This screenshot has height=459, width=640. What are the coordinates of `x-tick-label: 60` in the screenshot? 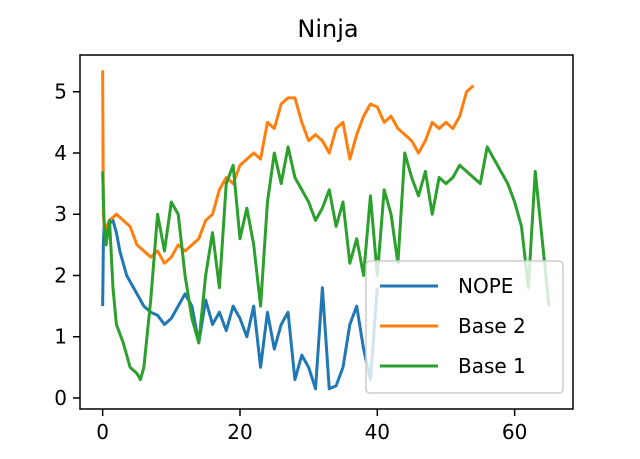 It's located at (514, 432).